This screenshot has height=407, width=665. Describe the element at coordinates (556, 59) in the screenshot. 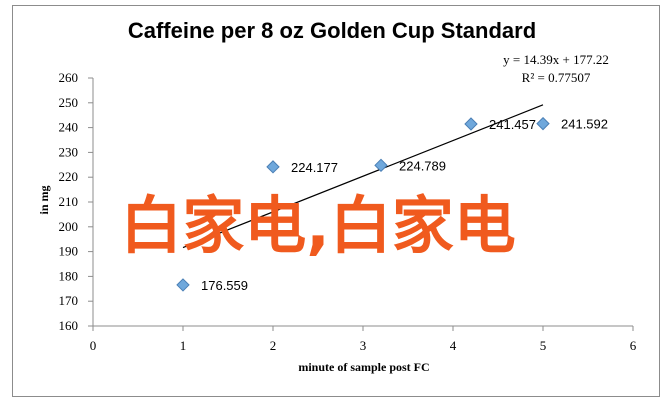

I see `trend-equation: y = 14.39x + 177.22` at that location.